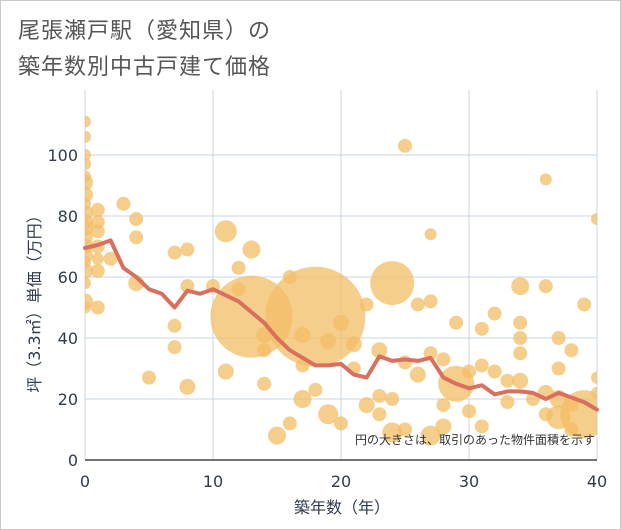 This screenshot has height=530, width=621. What do you see at coordinates (341, 481) in the screenshot?
I see `x-tick-label: 20` at bounding box center [341, 481].